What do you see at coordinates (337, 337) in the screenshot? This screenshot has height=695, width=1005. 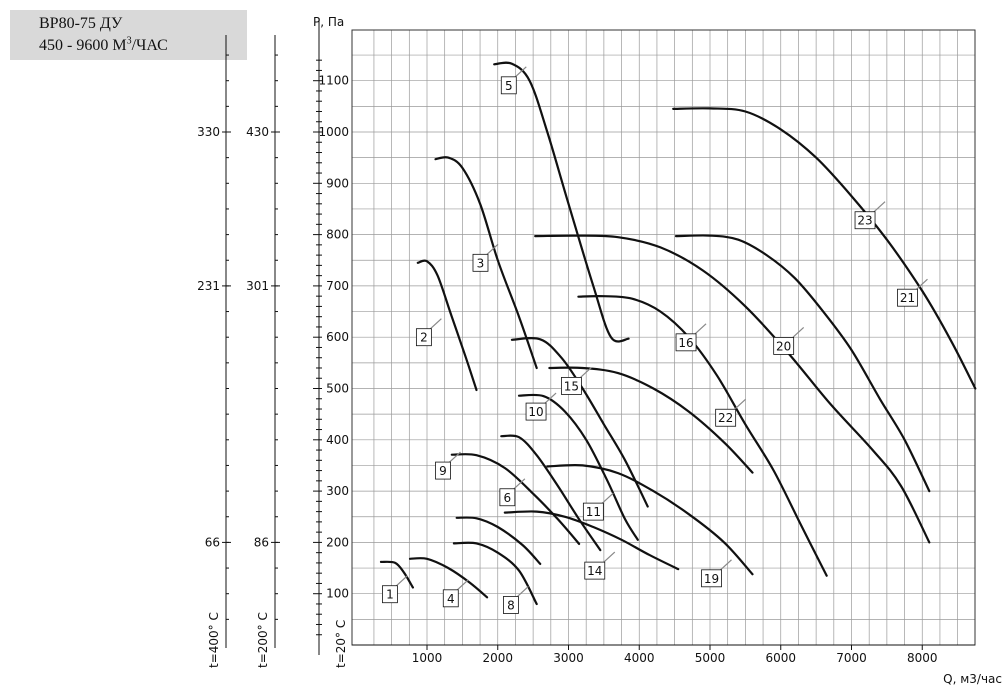 I see `y-tick-label: 600` at bounding box center [337, 337].